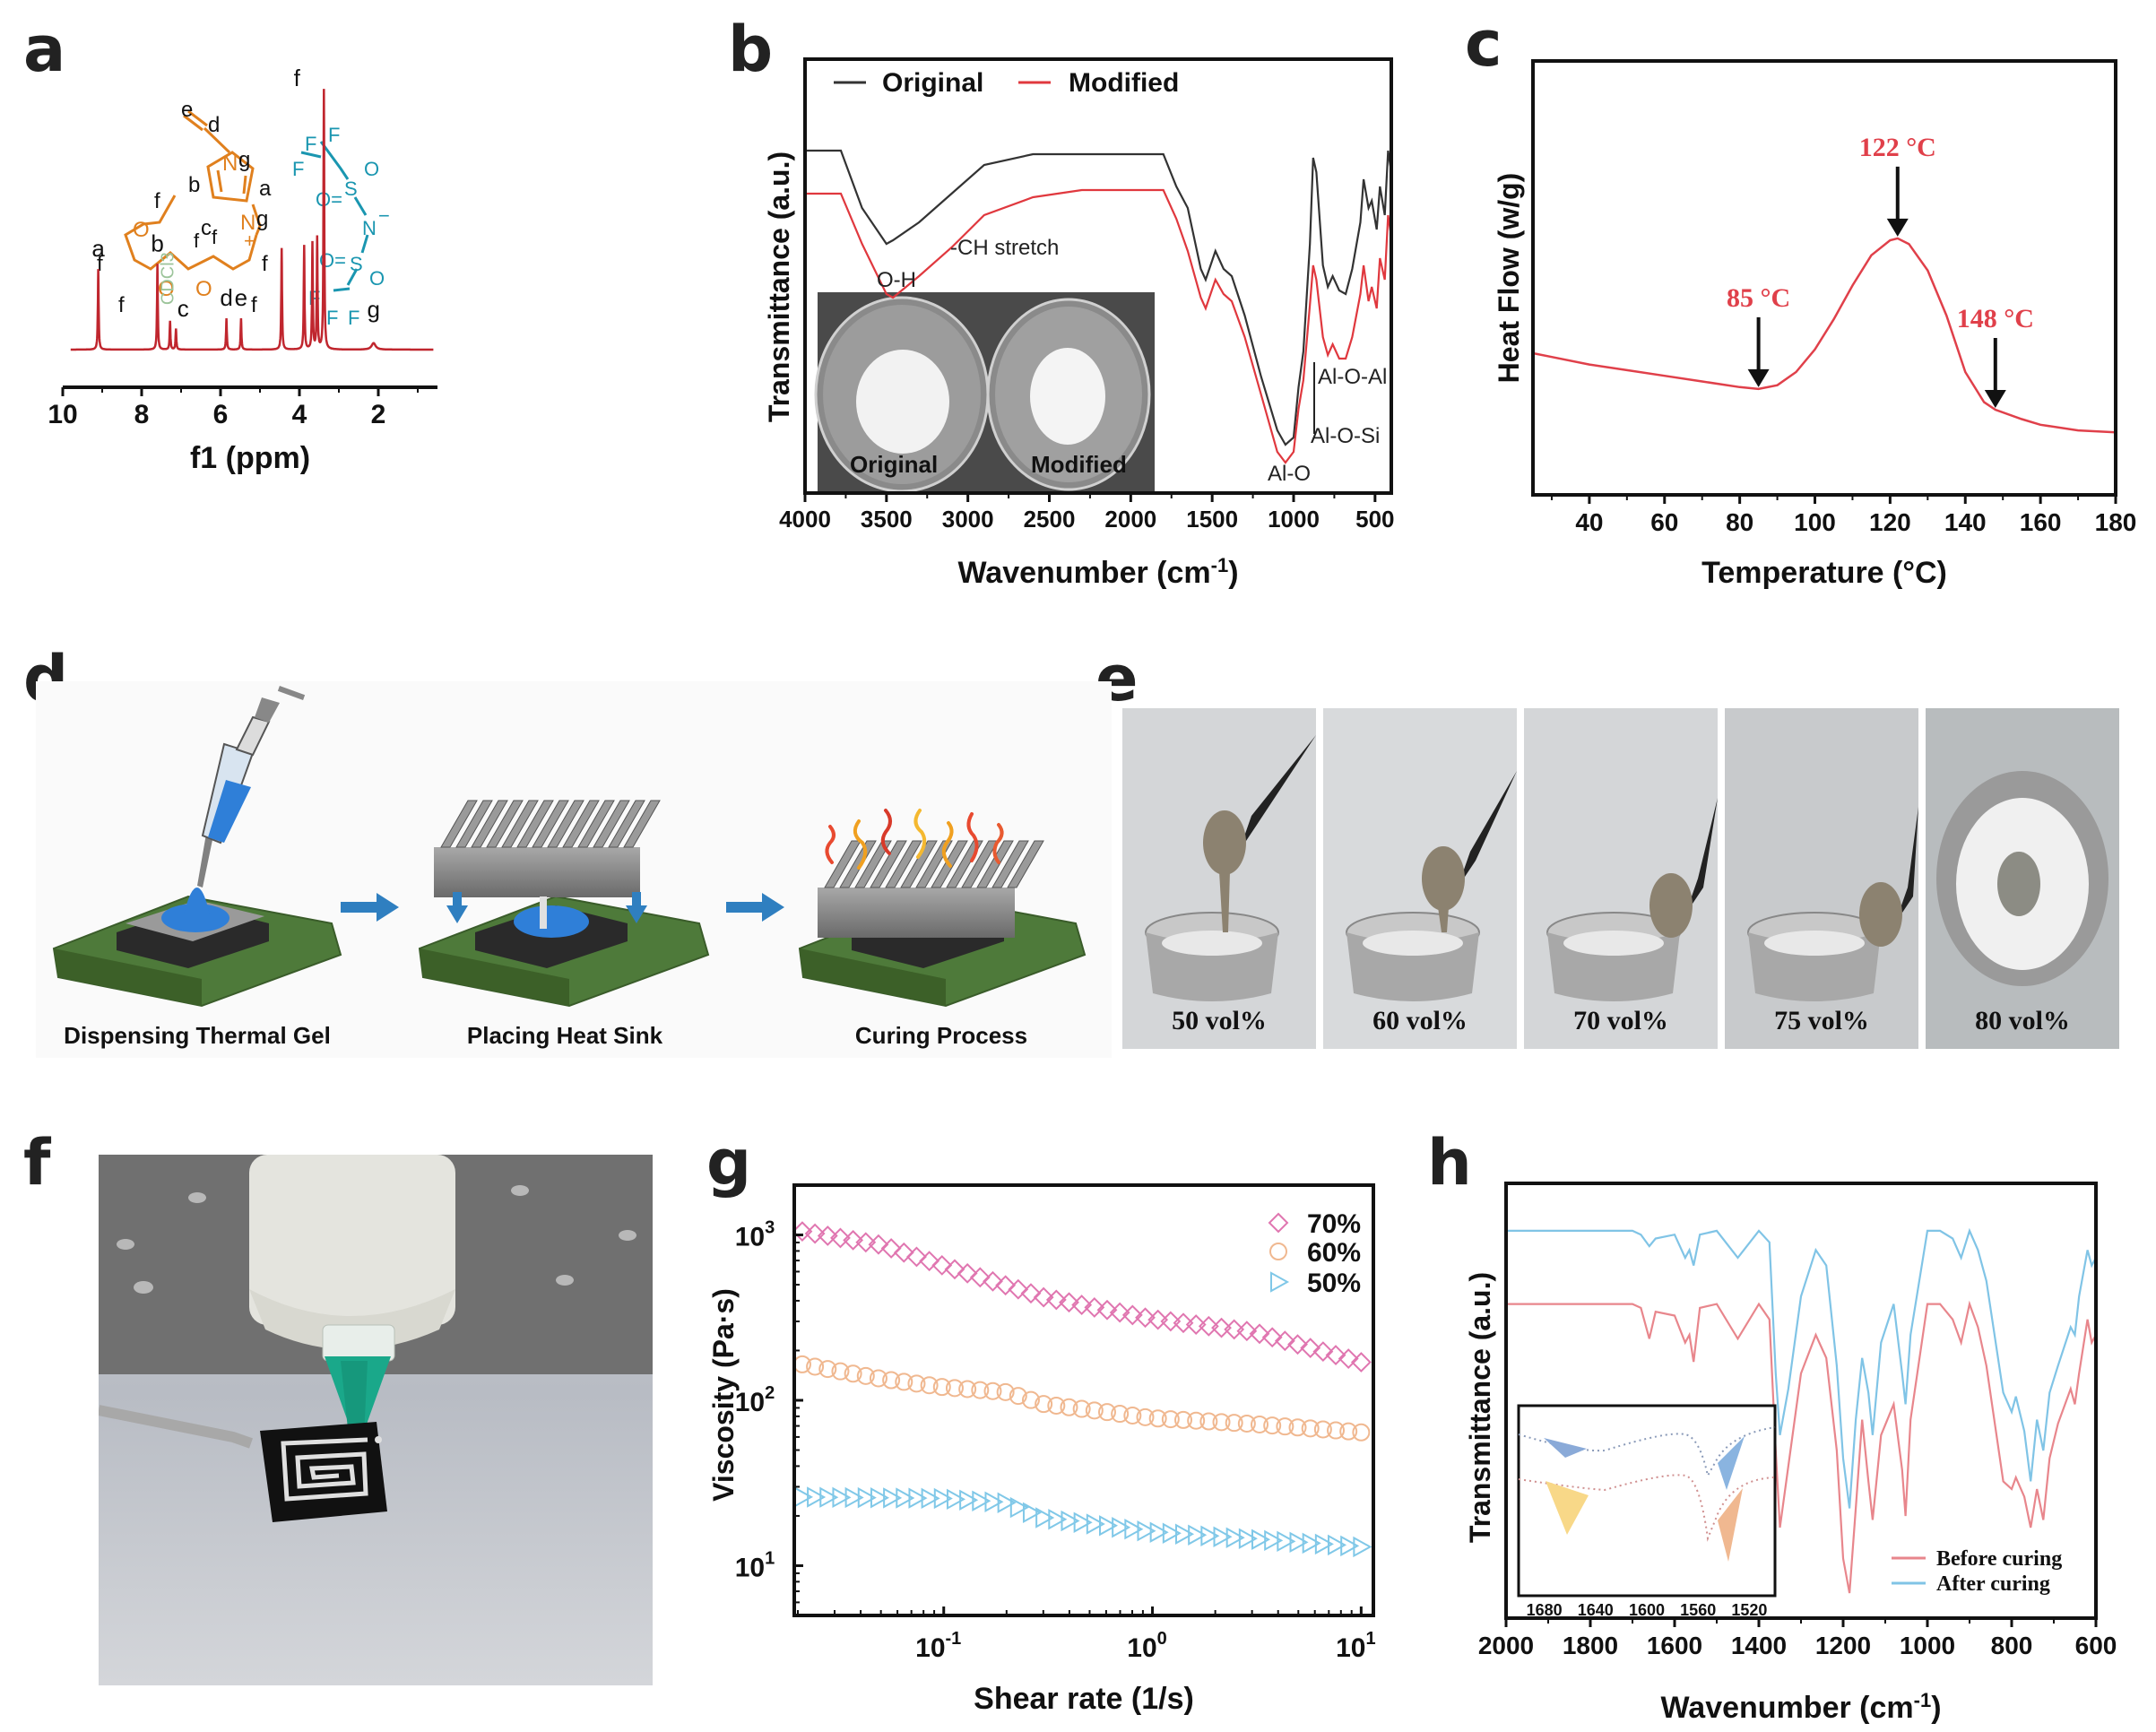  Describe the element at coordinates (351, 189) in the screenshot. I see `svg-text: S` at that location.